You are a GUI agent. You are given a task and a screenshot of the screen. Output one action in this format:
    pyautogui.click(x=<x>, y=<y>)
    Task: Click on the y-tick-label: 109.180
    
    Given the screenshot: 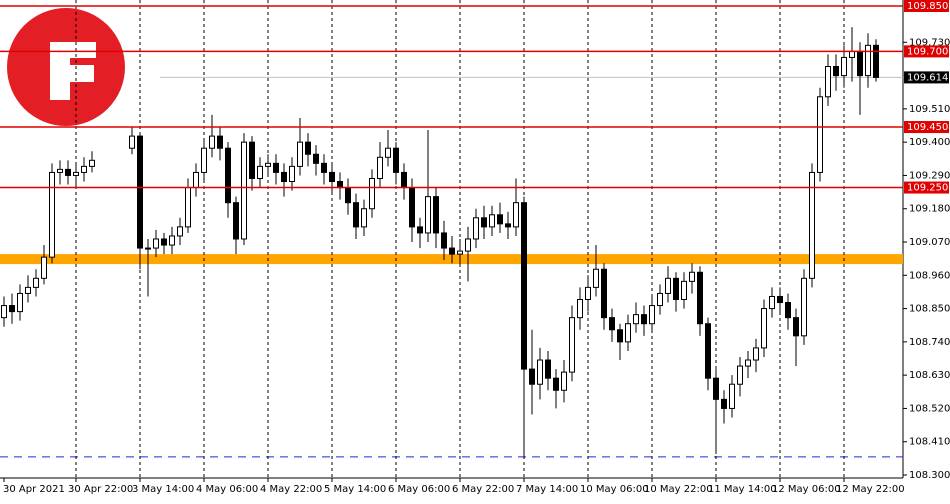 What is the action you would take?
    pyautogui.click(x=929, y=209)
    